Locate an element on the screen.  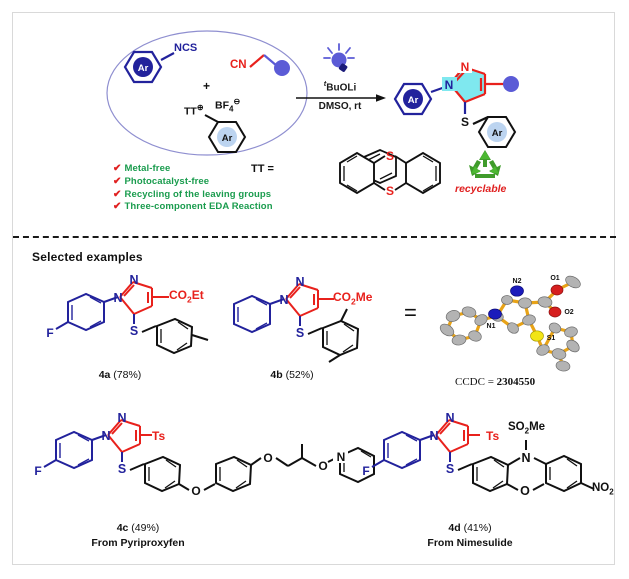
feature-item-2: ✔ Recycling of the leaving groups is located at coordinates (192, 194).